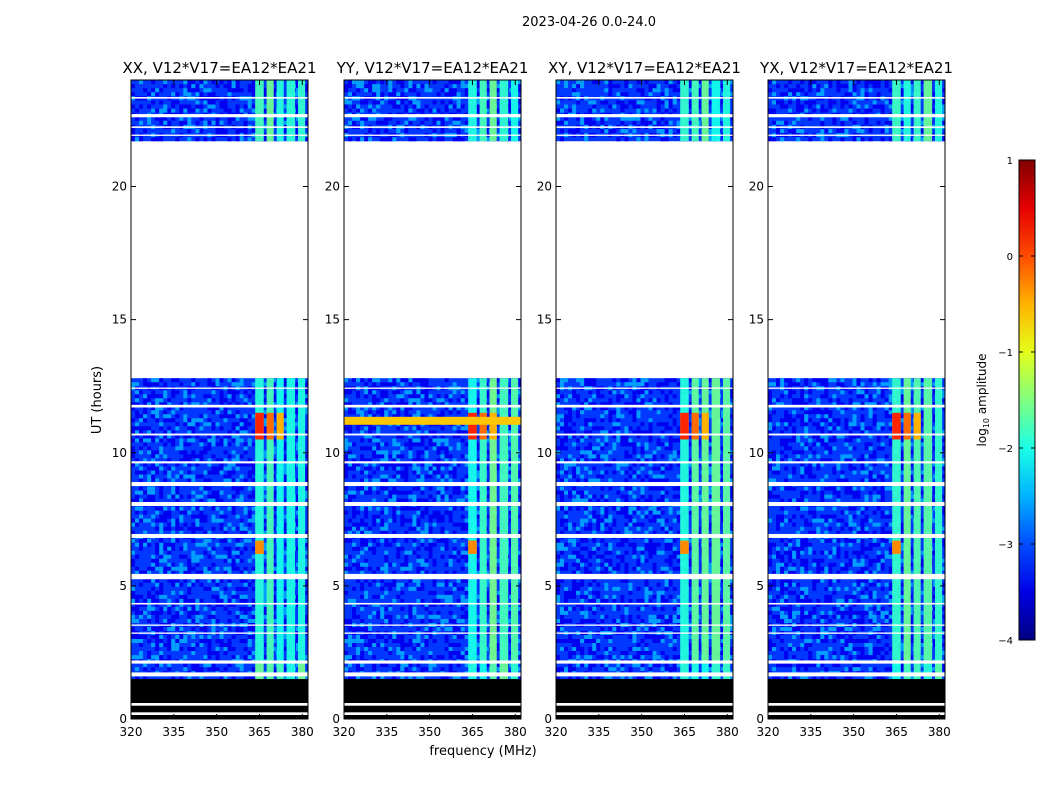  I want to click on colorbar-label: log10 amplitude, so click(983, 400).